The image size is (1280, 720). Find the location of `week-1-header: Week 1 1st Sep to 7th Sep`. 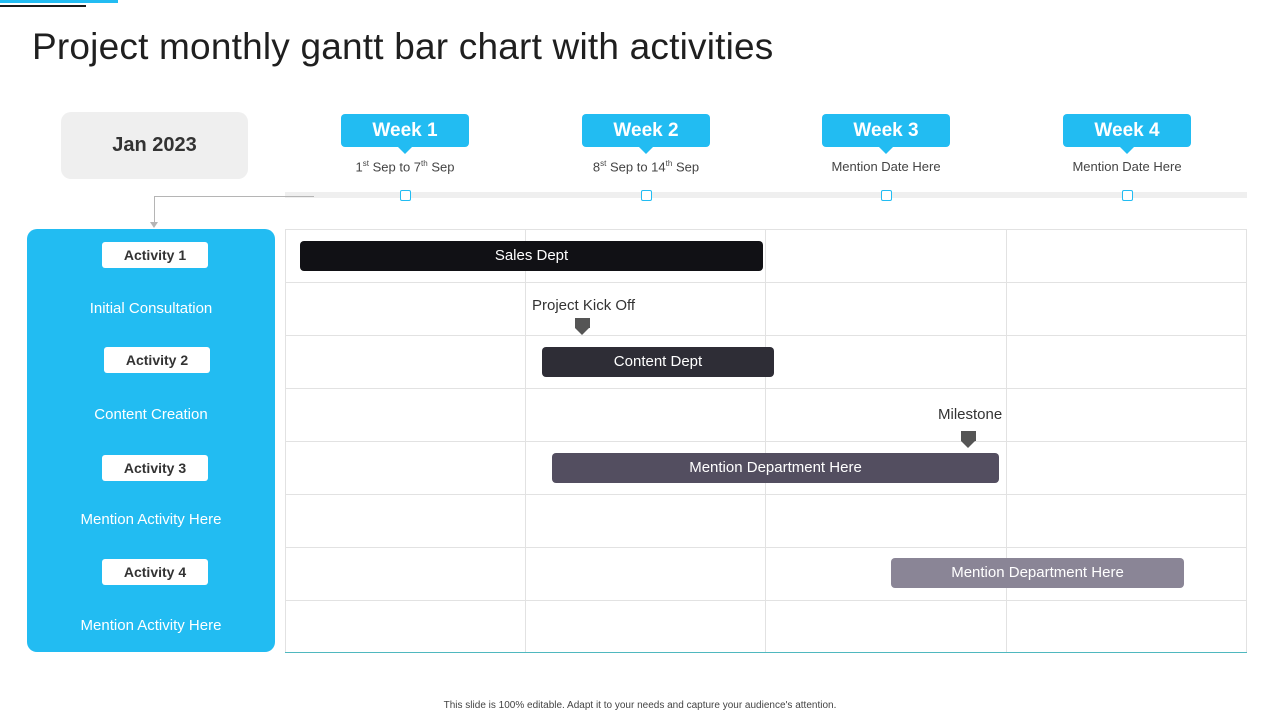

week-1-header: Week 1 1st Sep to 7th Sep is located at coordinates (405, 144).